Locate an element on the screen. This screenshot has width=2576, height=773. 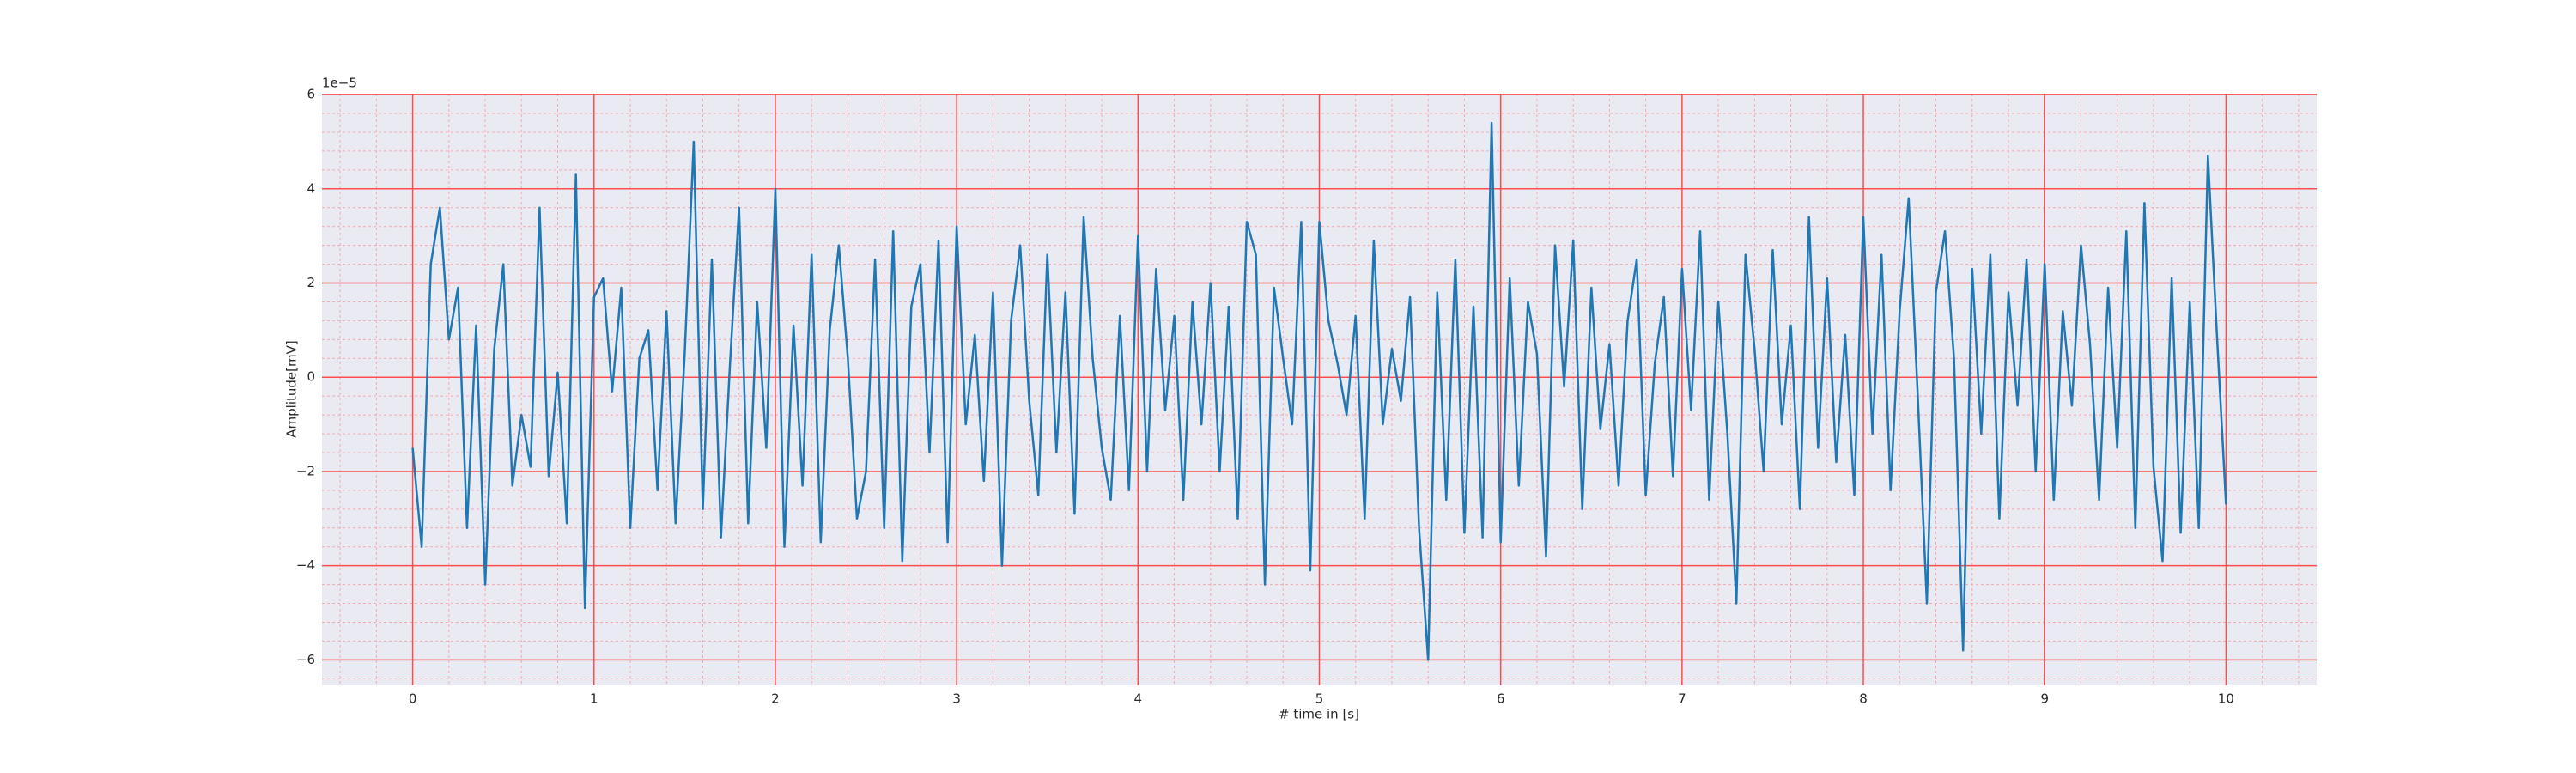
x-tick-label: 10 is located at coordinates (2226, 699).